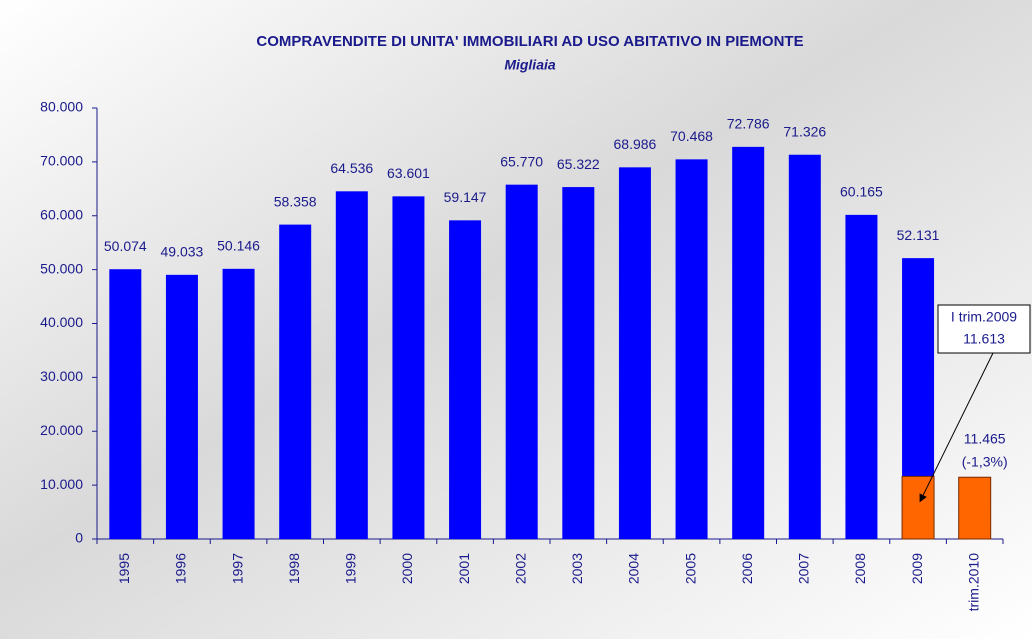 The width and height of the screenshot is (1032, 644). I want to click on x-tick-label: 1995, so click(124, 568).